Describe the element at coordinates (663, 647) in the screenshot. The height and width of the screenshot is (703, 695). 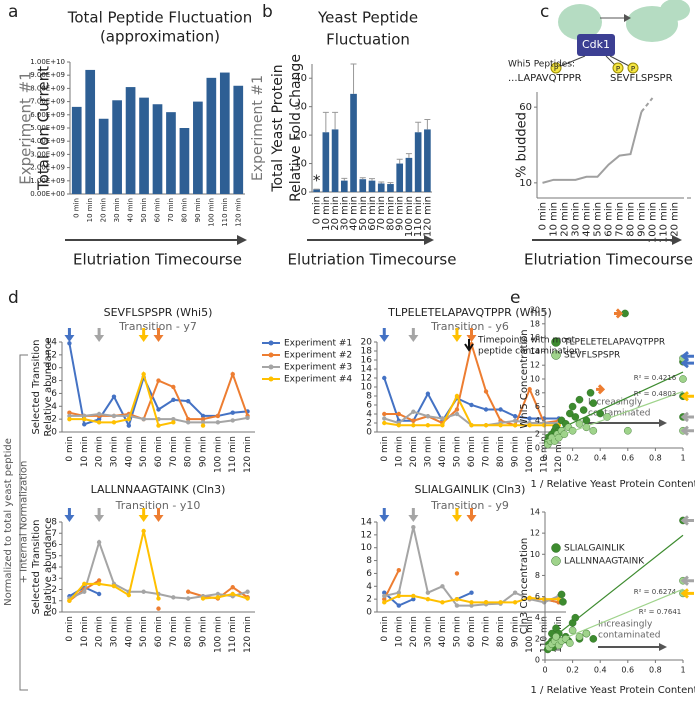
I see `annotation-arrow-head` at that location.